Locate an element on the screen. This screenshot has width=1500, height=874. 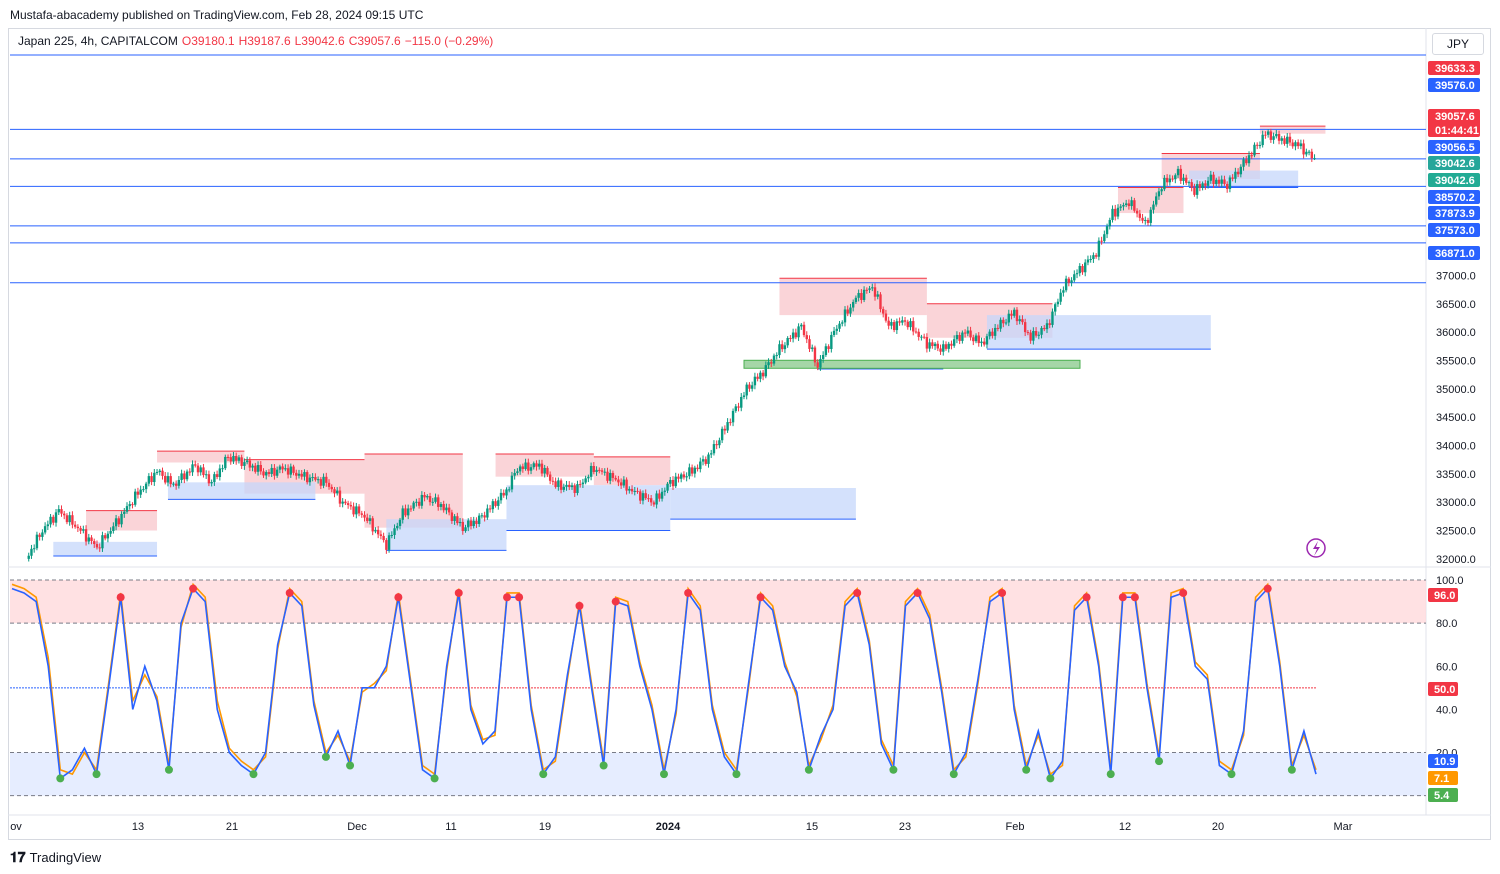
ohlc-close: C39057.6 is located at coordinates (374, 41).